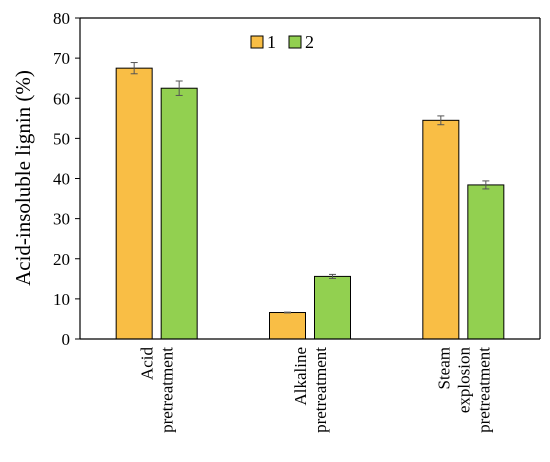 The height and width of the screenshot is (462, 550). What do you see at coordinates (61, 18) in the screenshot?
I see `y-tick-label: 80` at bounding box center [61, 18].